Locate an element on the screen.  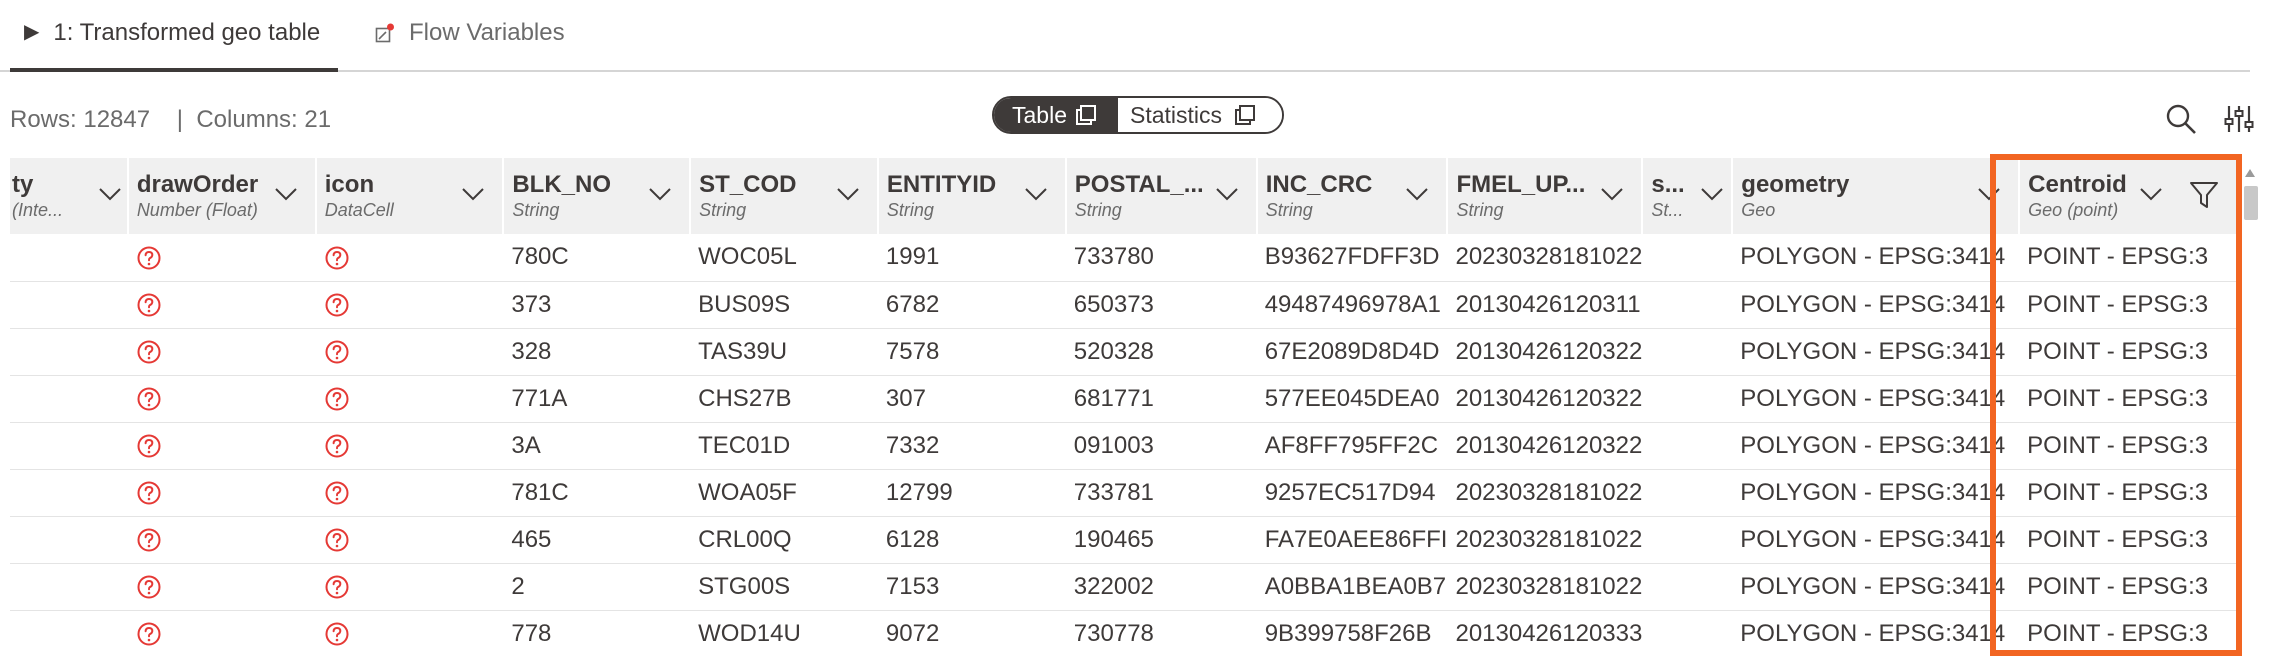
scroll-up-arrow-icon is located at coordinates (2250, 173).